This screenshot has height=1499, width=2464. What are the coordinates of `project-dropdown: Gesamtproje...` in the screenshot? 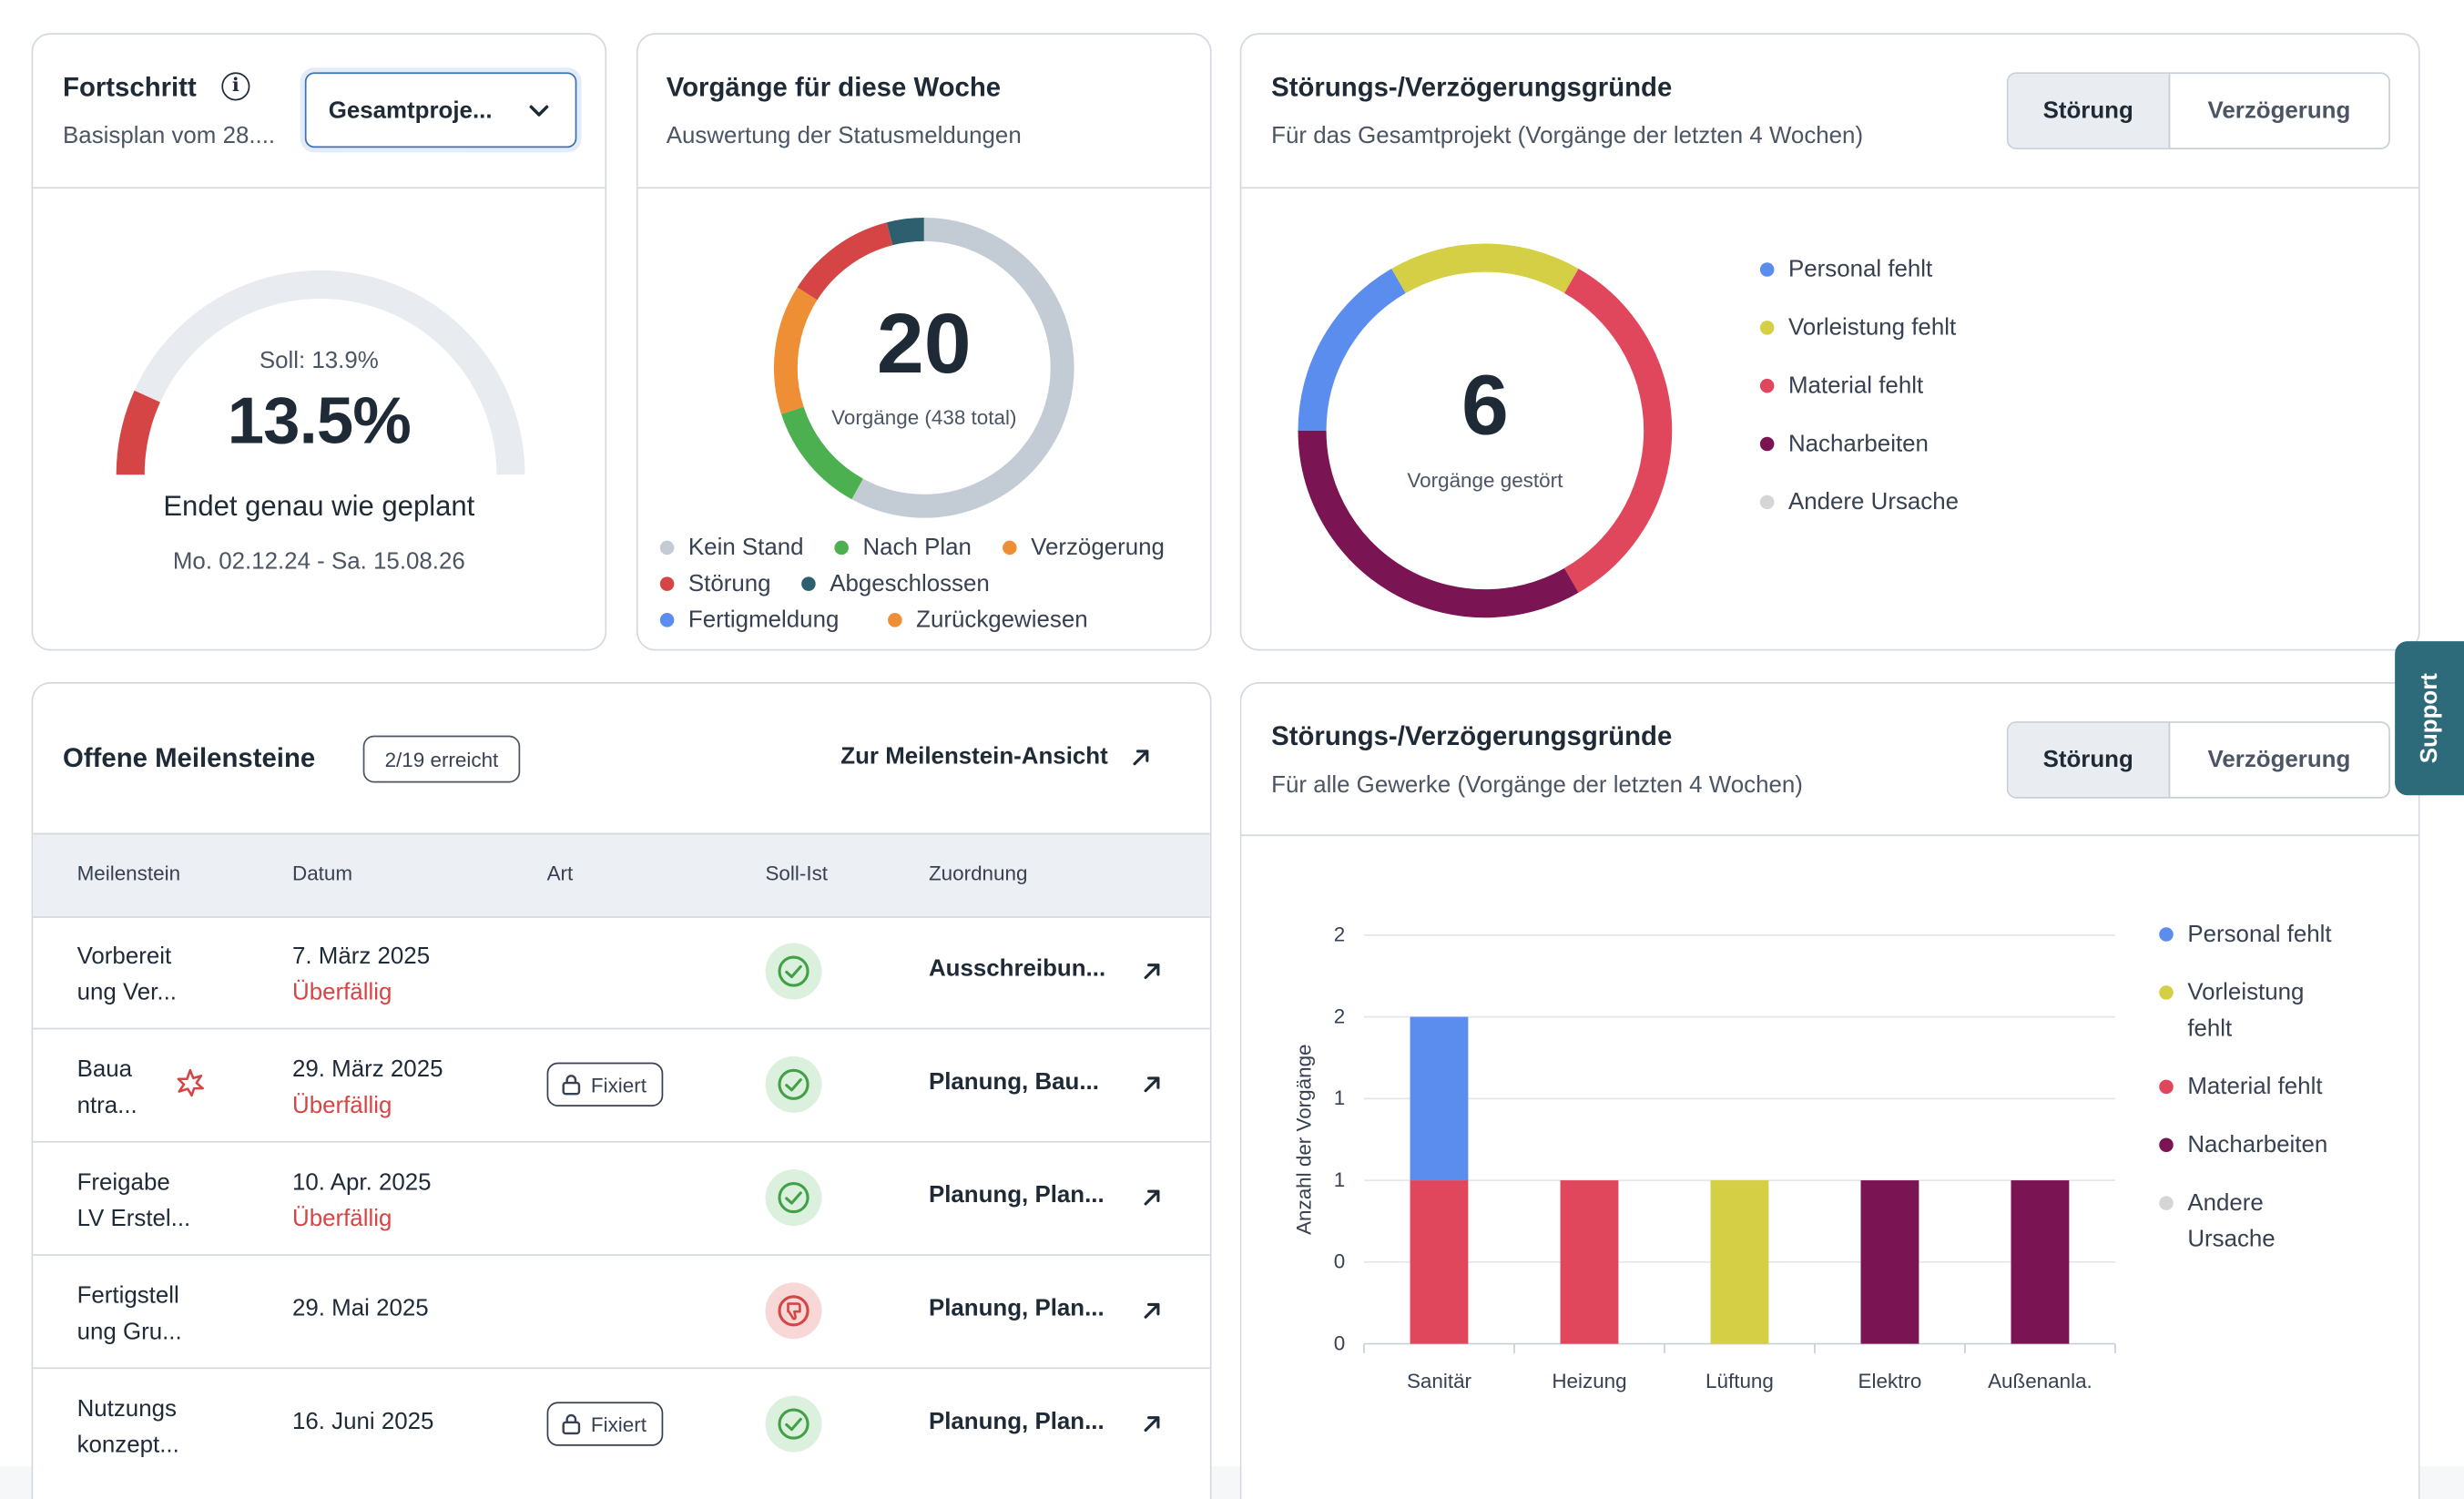 It's located at (440, 110).